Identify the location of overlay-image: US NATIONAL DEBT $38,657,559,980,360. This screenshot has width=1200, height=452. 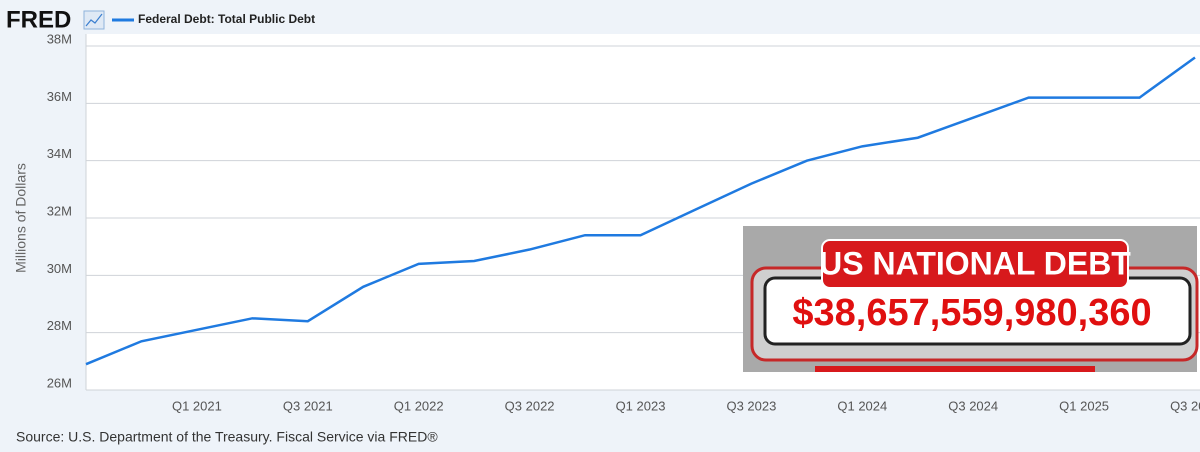
(971, 299).